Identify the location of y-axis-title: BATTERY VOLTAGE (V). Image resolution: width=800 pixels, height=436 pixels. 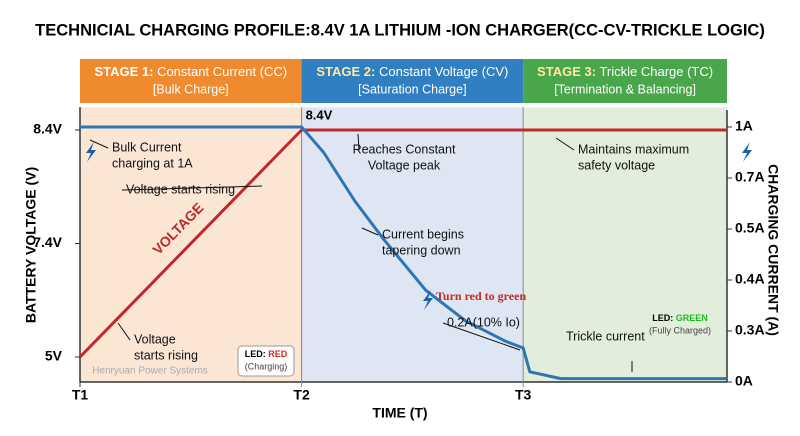
(31, 245).